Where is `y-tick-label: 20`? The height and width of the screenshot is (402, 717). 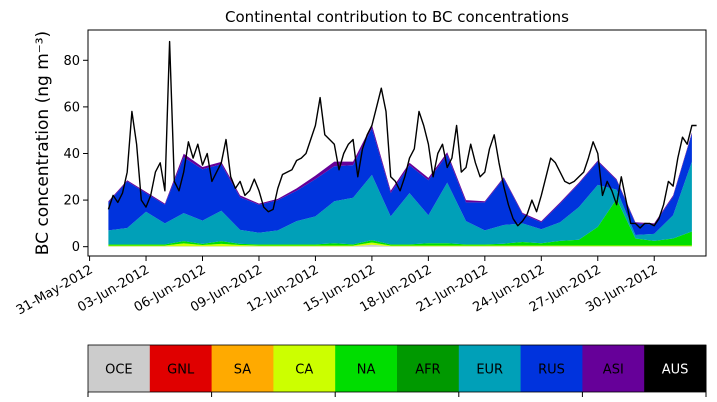
y-tick-label: 20 is located at coordinates (71, 201).